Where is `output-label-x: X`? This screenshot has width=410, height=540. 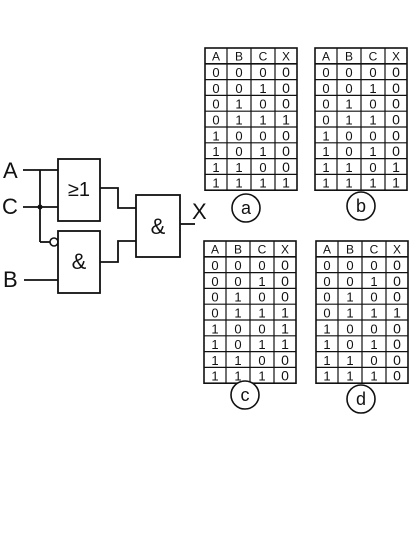 output-label-x: X is located at coordinates (199, 211).